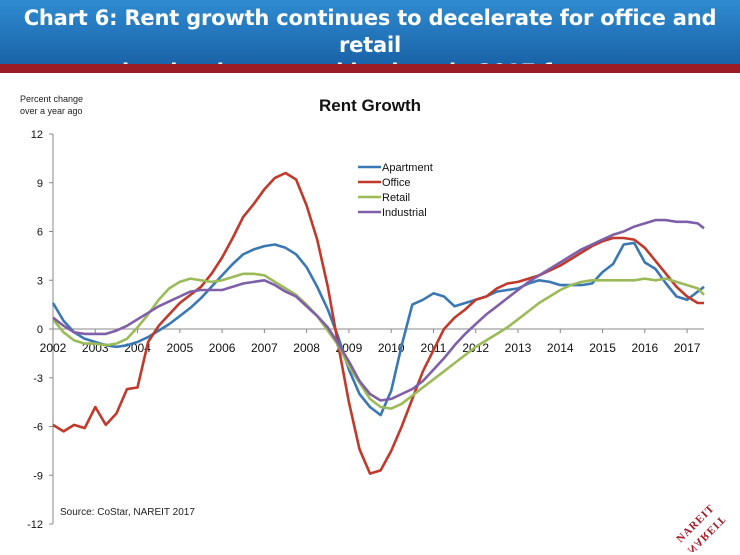 This screenshot has width=740, height=555. What do you see at coordinates (391, 348) in the screenshot?
I see `x-tick-label: 2010` at bounding box center [391, 348].